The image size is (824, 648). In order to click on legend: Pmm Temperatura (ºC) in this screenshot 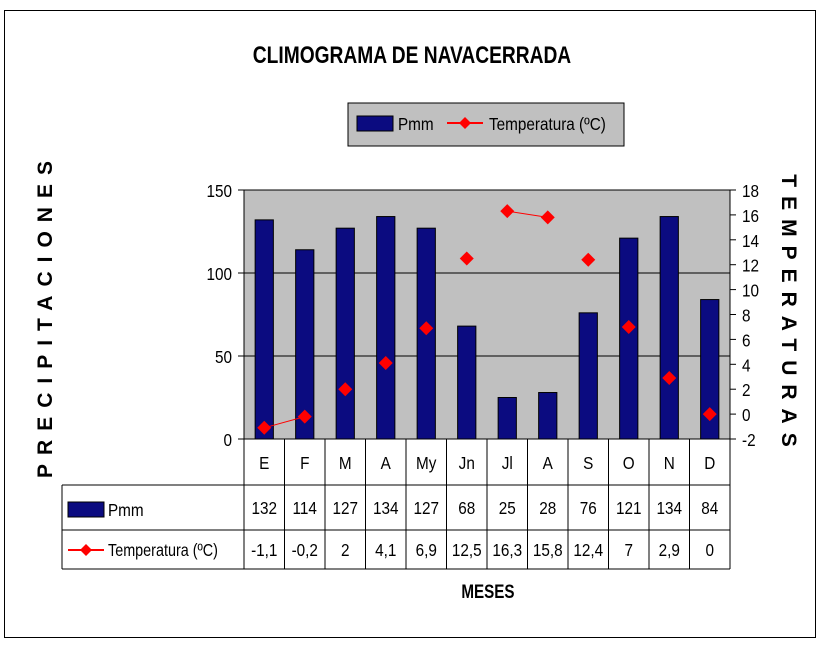, I will do `click(486, 124)`.